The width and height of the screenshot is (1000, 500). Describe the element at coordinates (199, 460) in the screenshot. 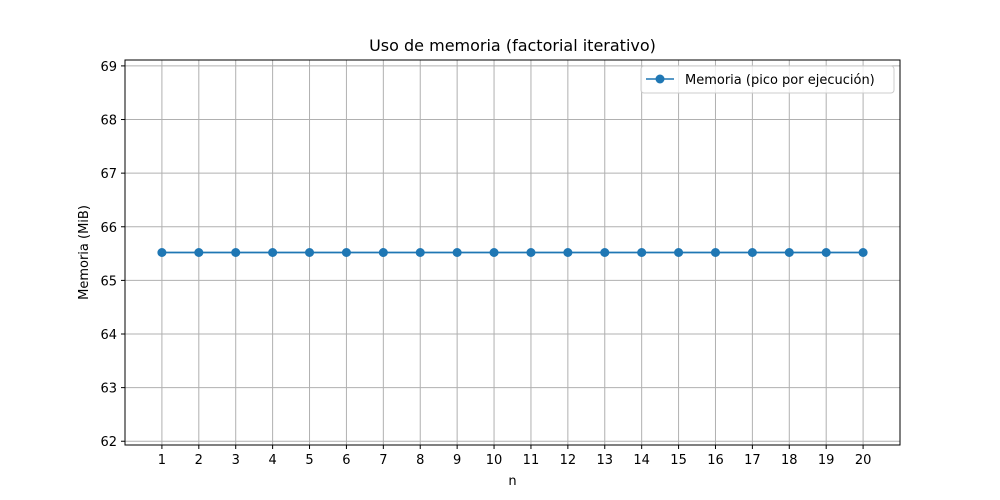

I see `x-tick-label: 2` at that location.